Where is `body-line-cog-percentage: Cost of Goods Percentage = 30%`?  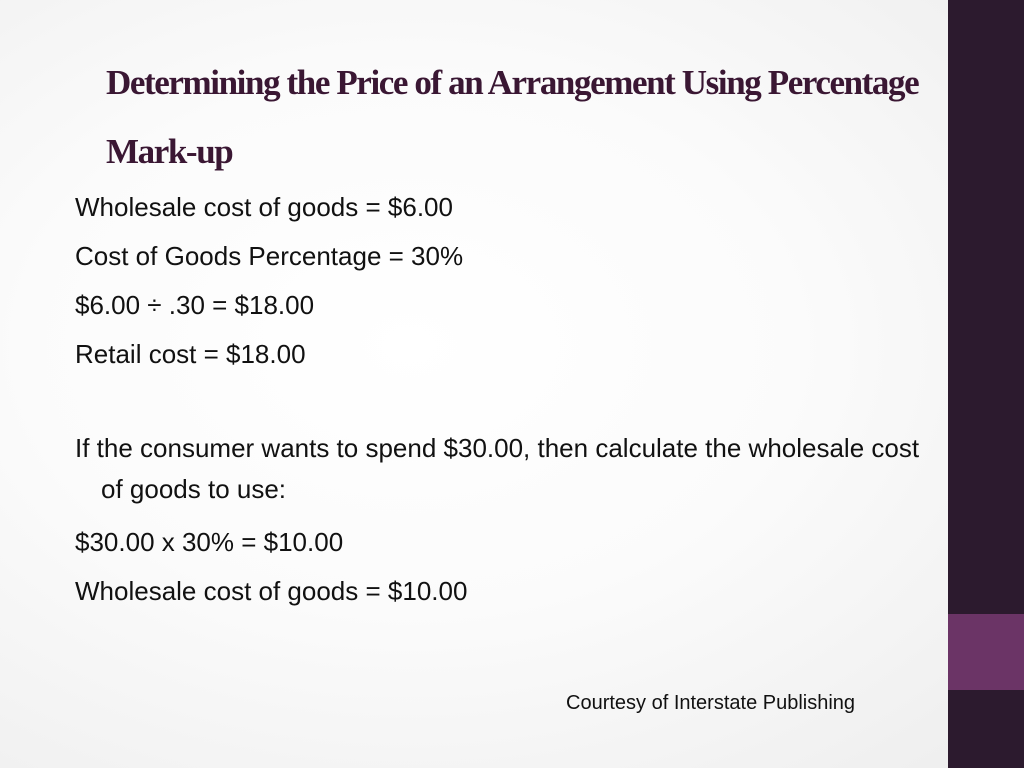
body-line-cog-percentage: Cost of Goods Percentage = 30% is located at coordinates (269, 256).